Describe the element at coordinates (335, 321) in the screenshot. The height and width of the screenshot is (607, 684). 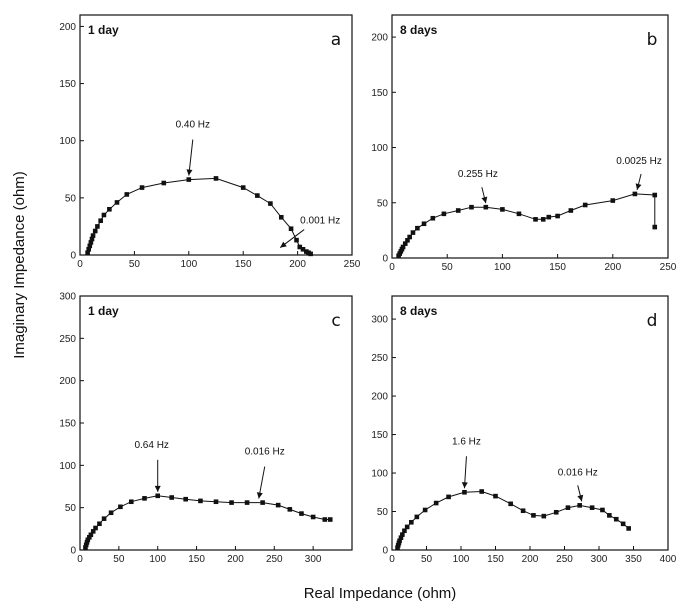
I see `panel-letter: c` at that location.